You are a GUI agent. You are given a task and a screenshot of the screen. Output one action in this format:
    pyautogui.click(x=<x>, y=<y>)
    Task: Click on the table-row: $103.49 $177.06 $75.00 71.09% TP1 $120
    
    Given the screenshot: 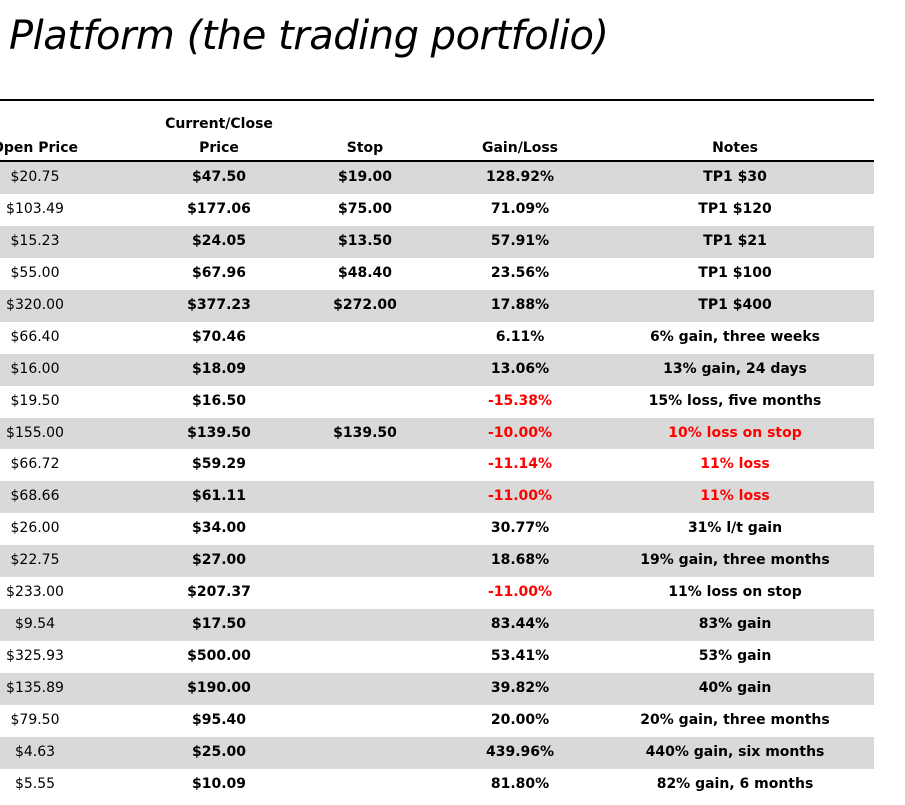 What is the action you would take?
    pyautogui.click(x=437, y=210)
    